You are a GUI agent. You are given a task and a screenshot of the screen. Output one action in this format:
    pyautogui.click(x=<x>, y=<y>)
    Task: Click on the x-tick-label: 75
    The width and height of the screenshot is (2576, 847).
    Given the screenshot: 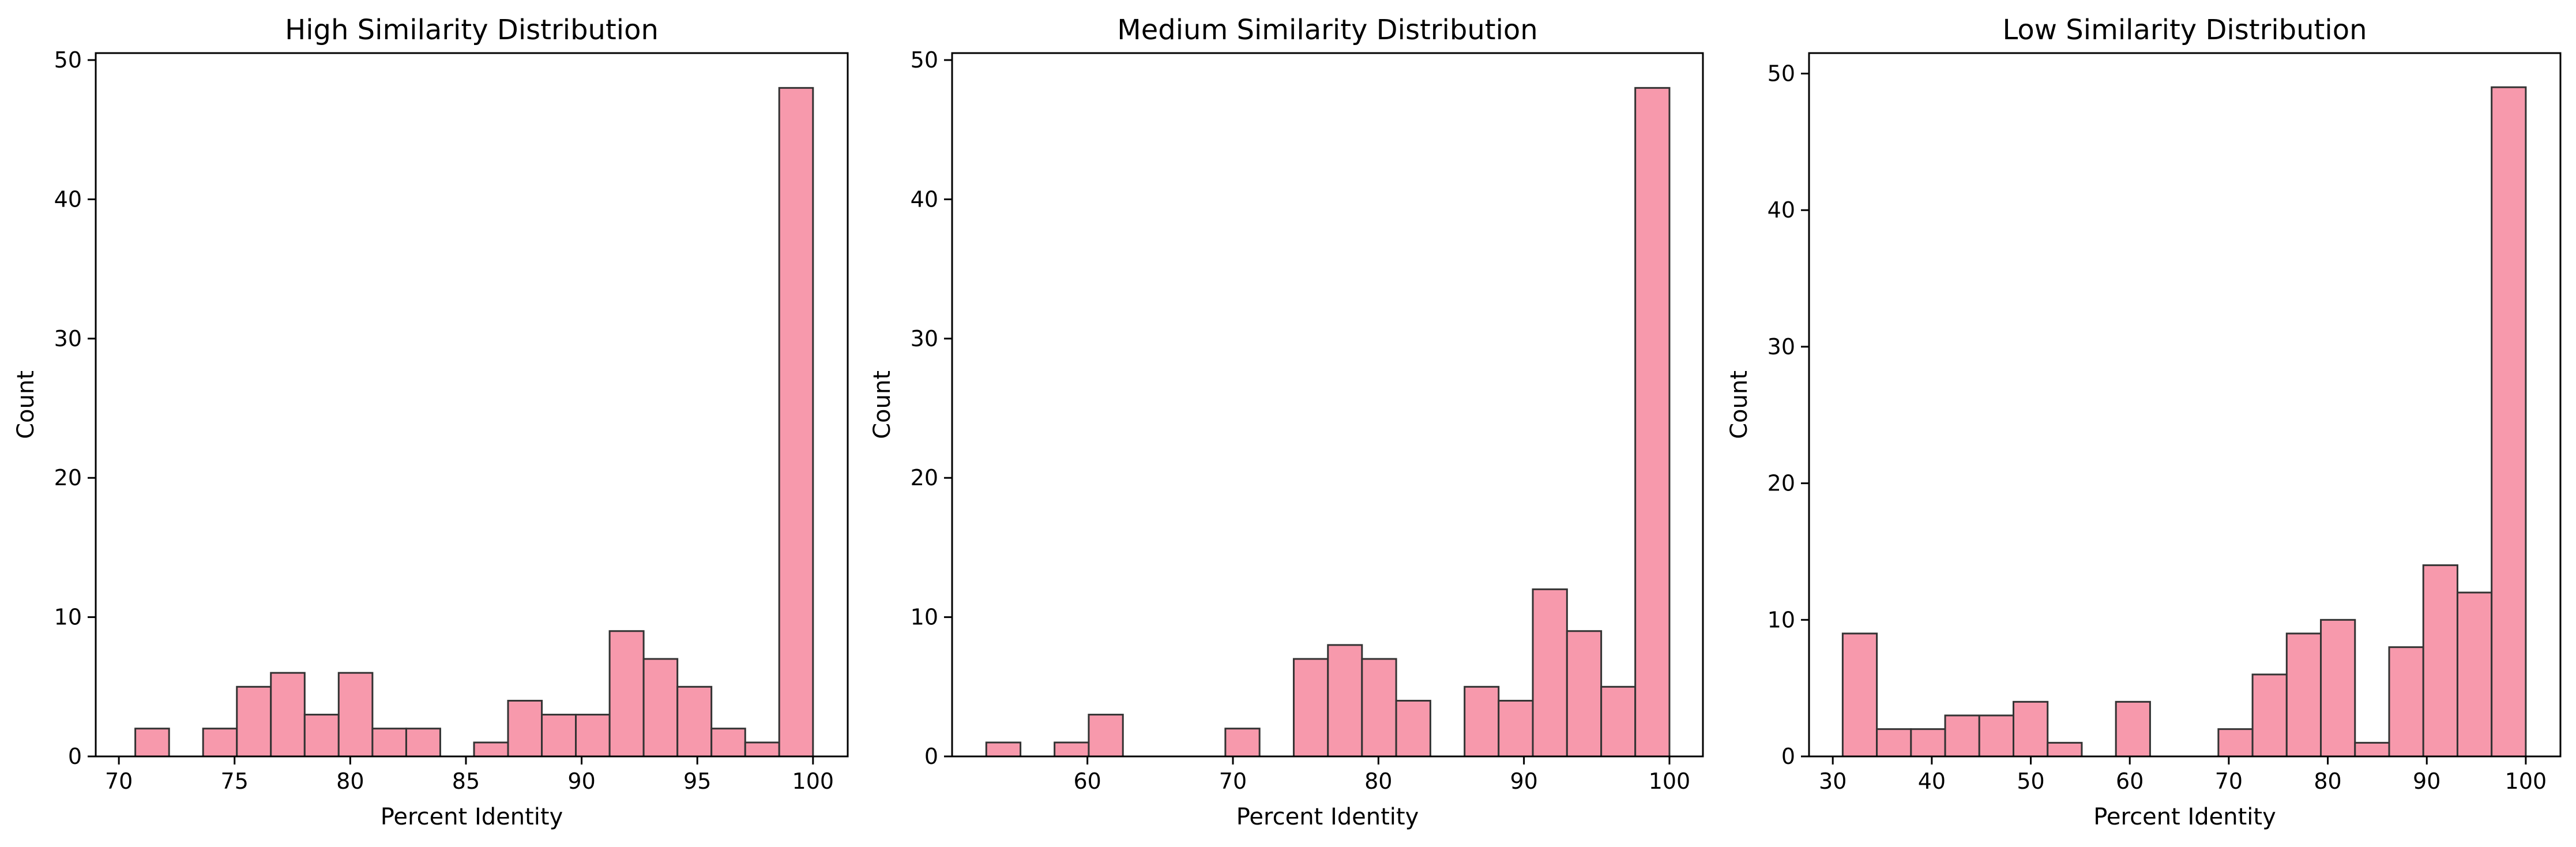 What is the action you would take?
    pyautogui.click(x=235, y=782)
    